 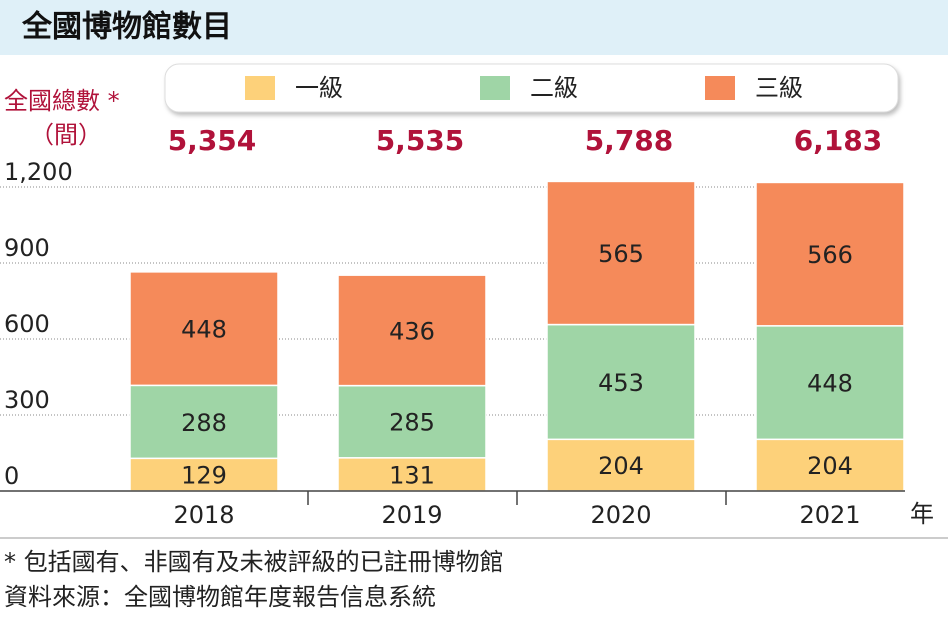 What do you see at coordinates (126, 27) in the screenshot?
I see `chart-title: 全國博物館數目` at bounding box center [126, 27].